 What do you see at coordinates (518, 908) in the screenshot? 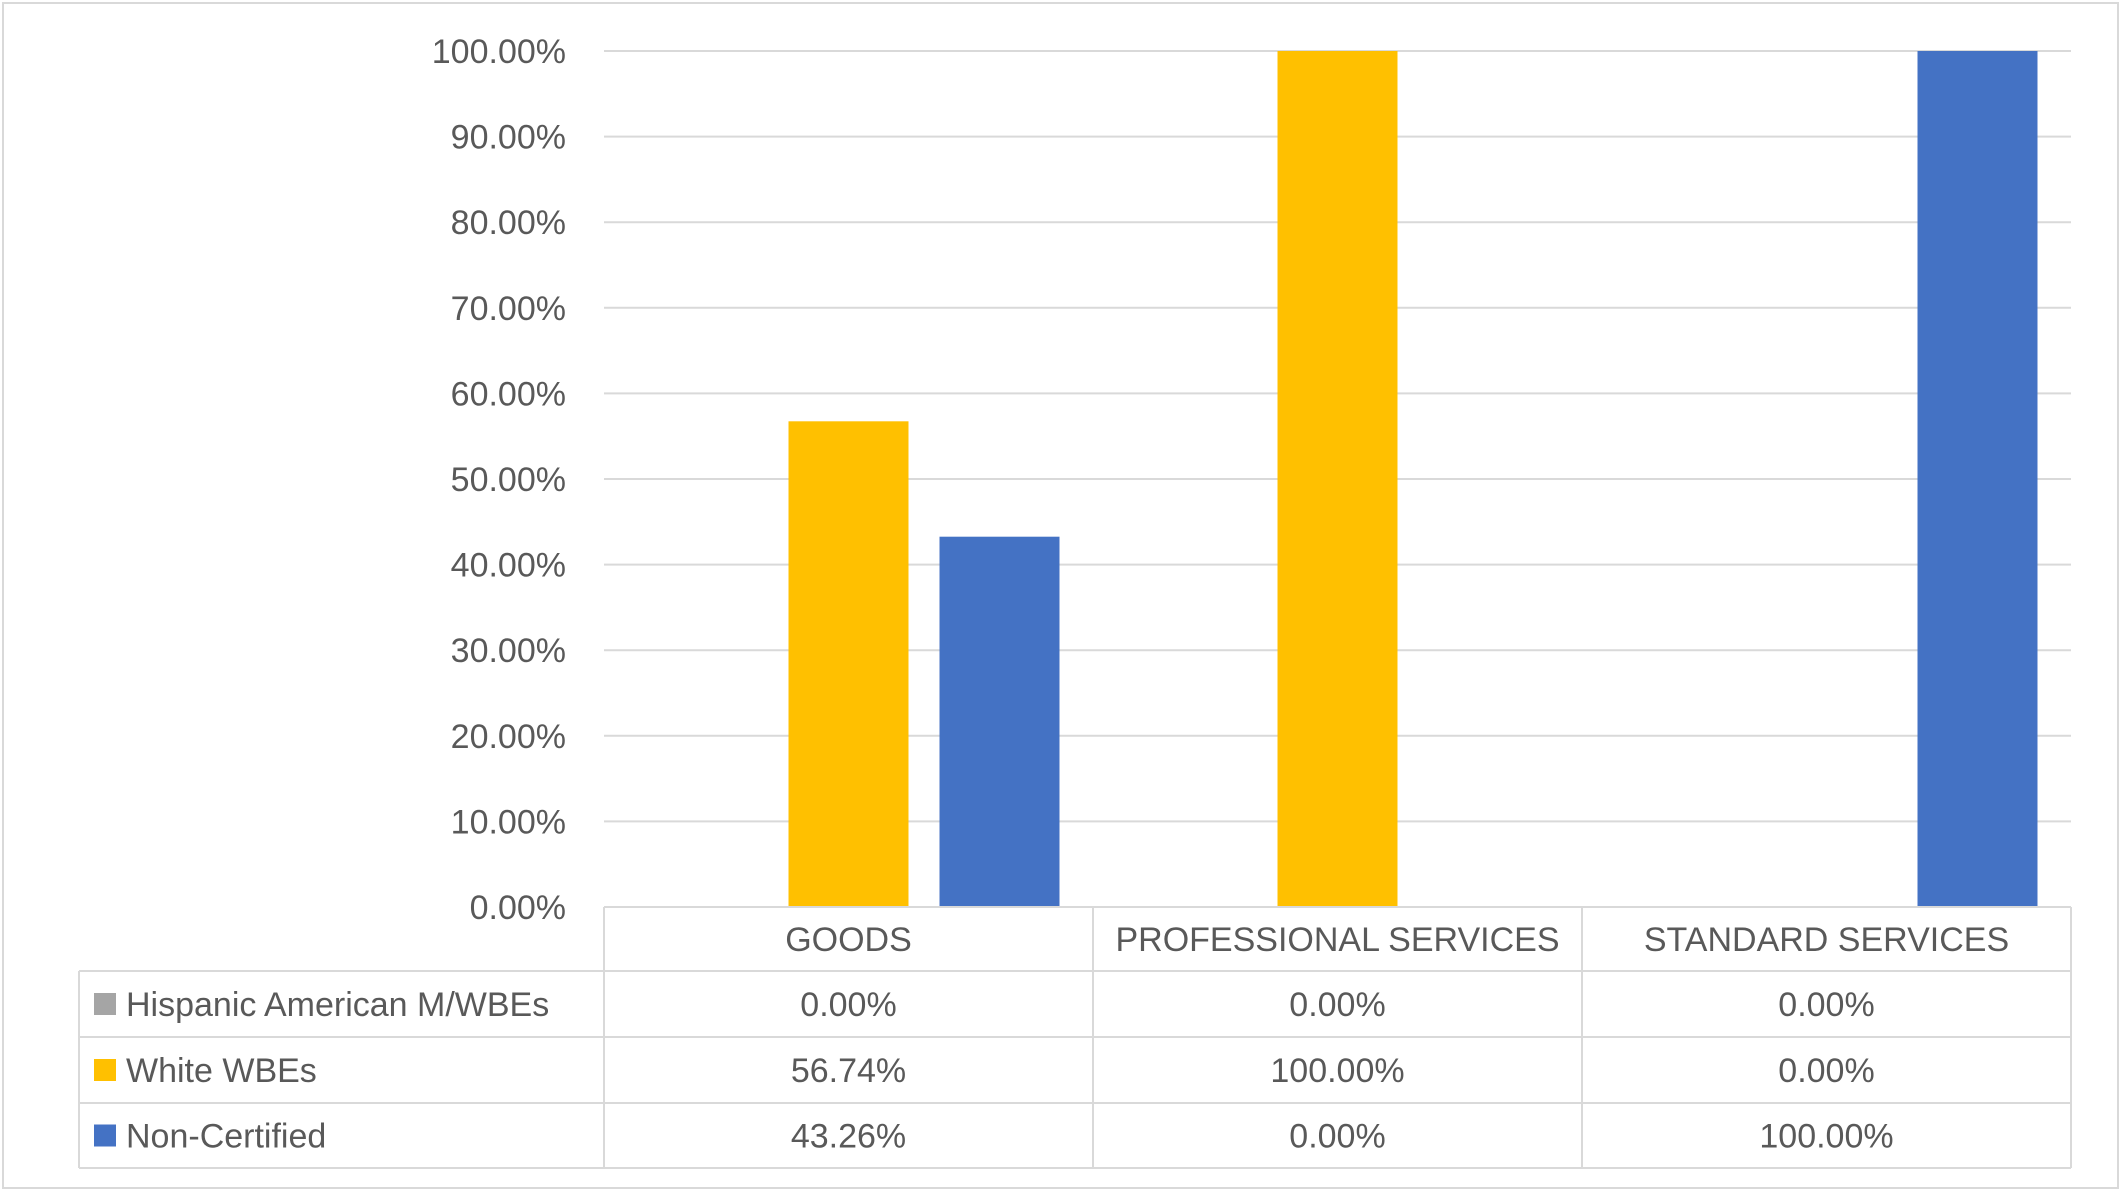
I see `y-tick-label: 0.00%` at bounding box center [518, 908].